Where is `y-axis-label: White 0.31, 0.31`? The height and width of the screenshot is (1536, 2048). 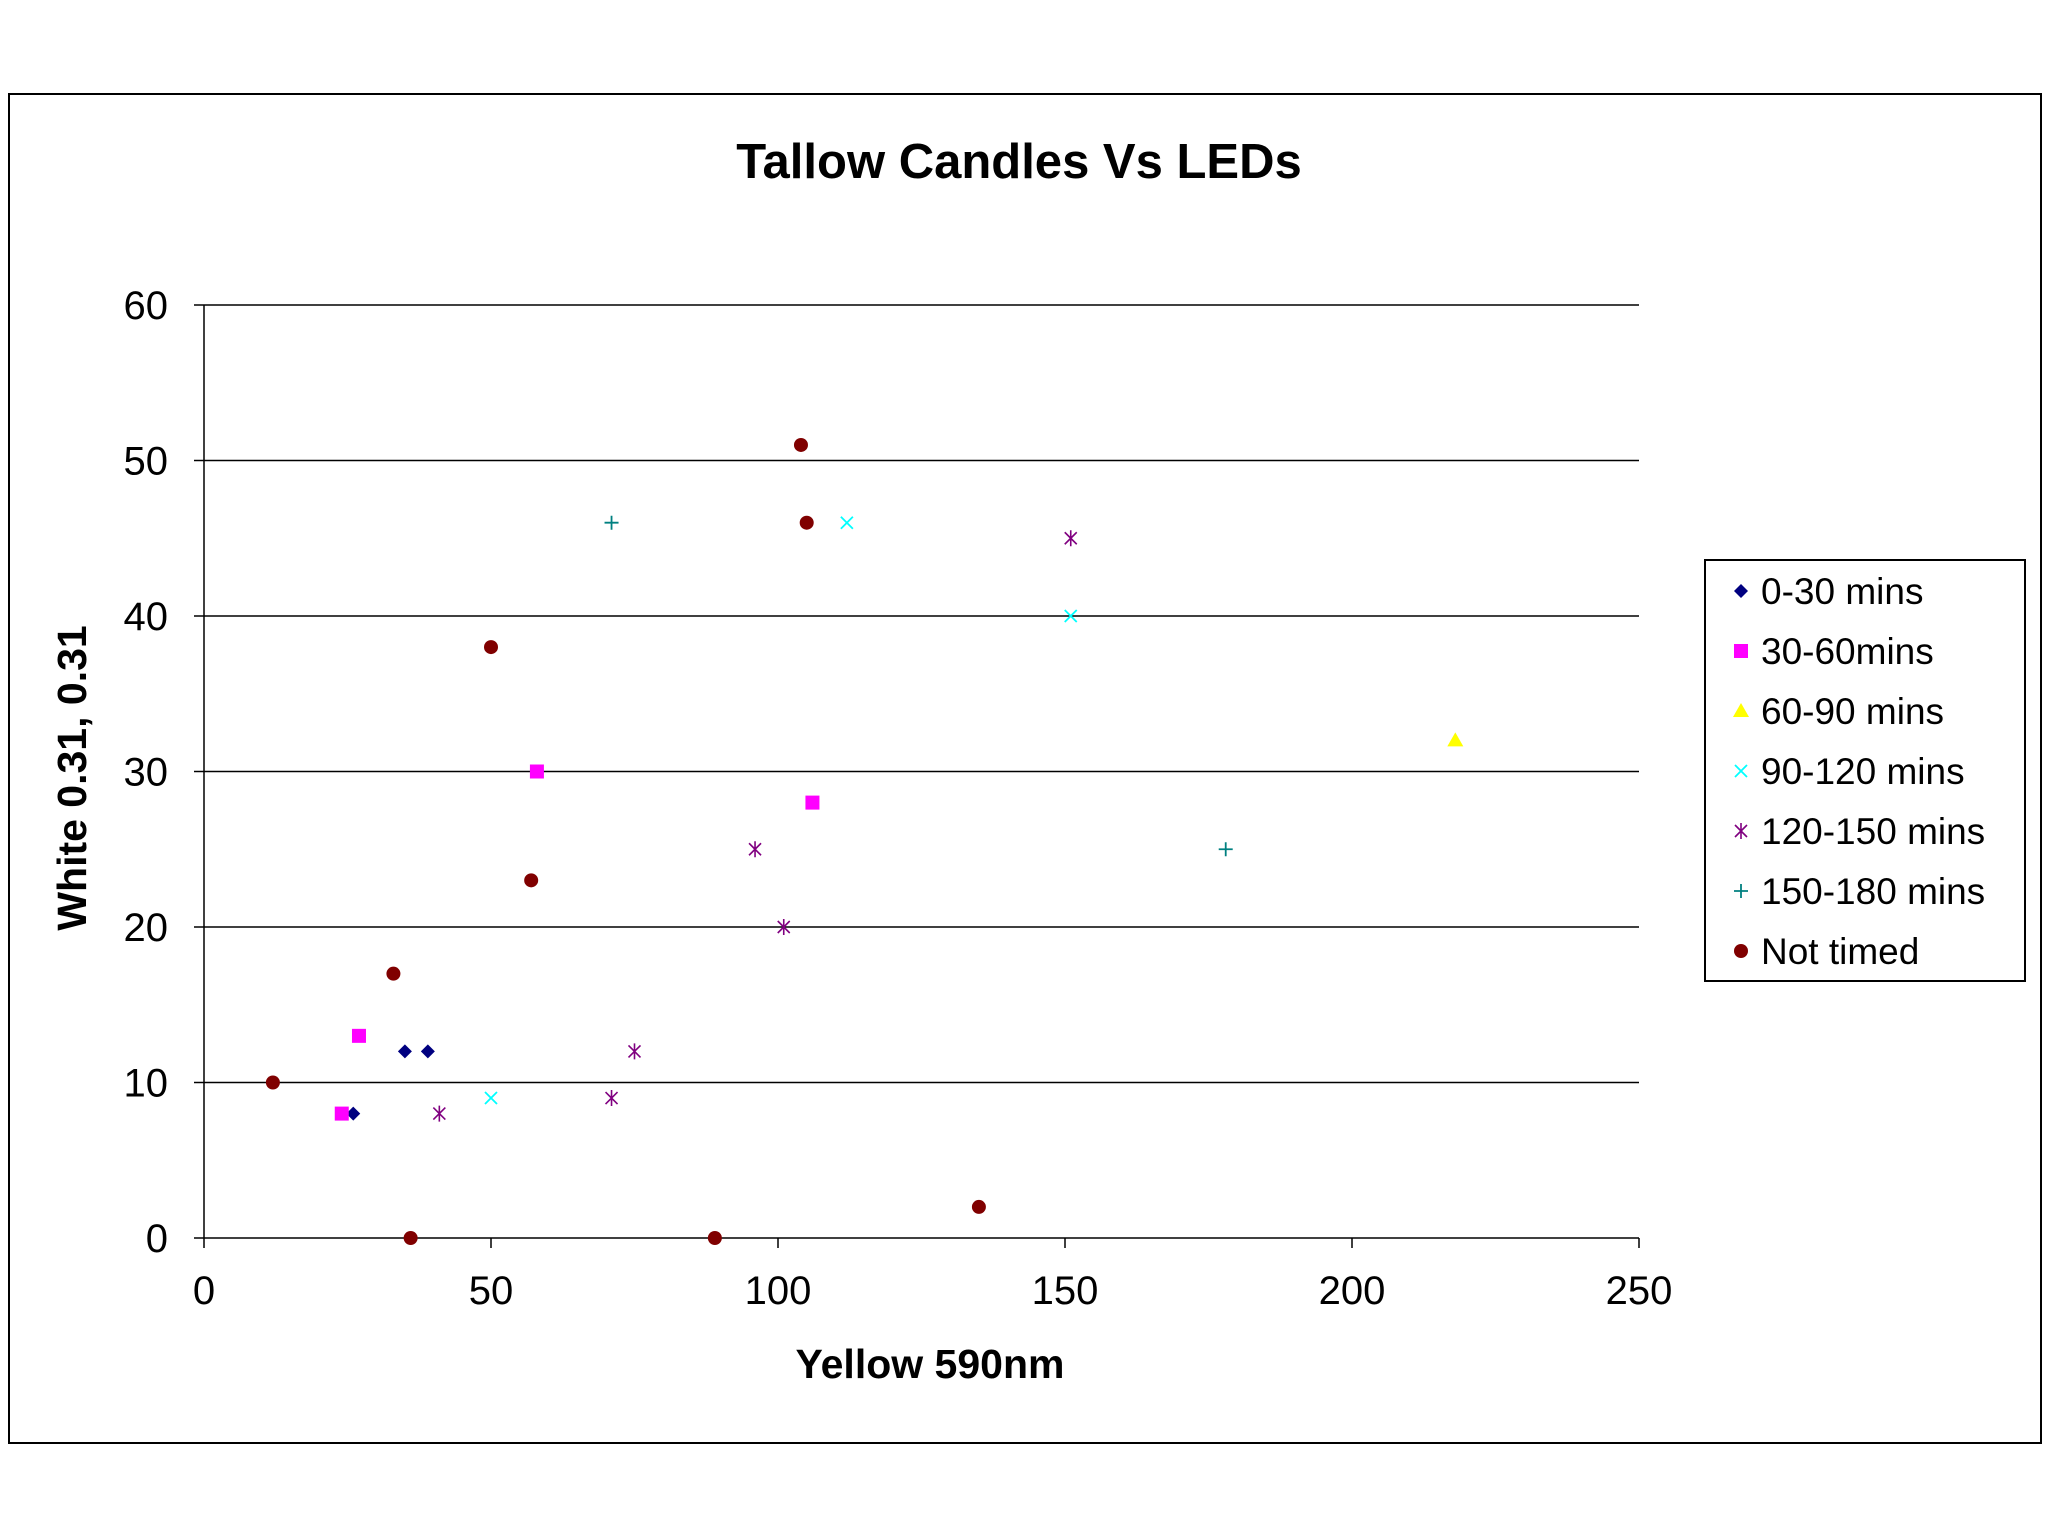
y-axis-label: White 0.31, 0.31 is located at coordinates (72, 777).